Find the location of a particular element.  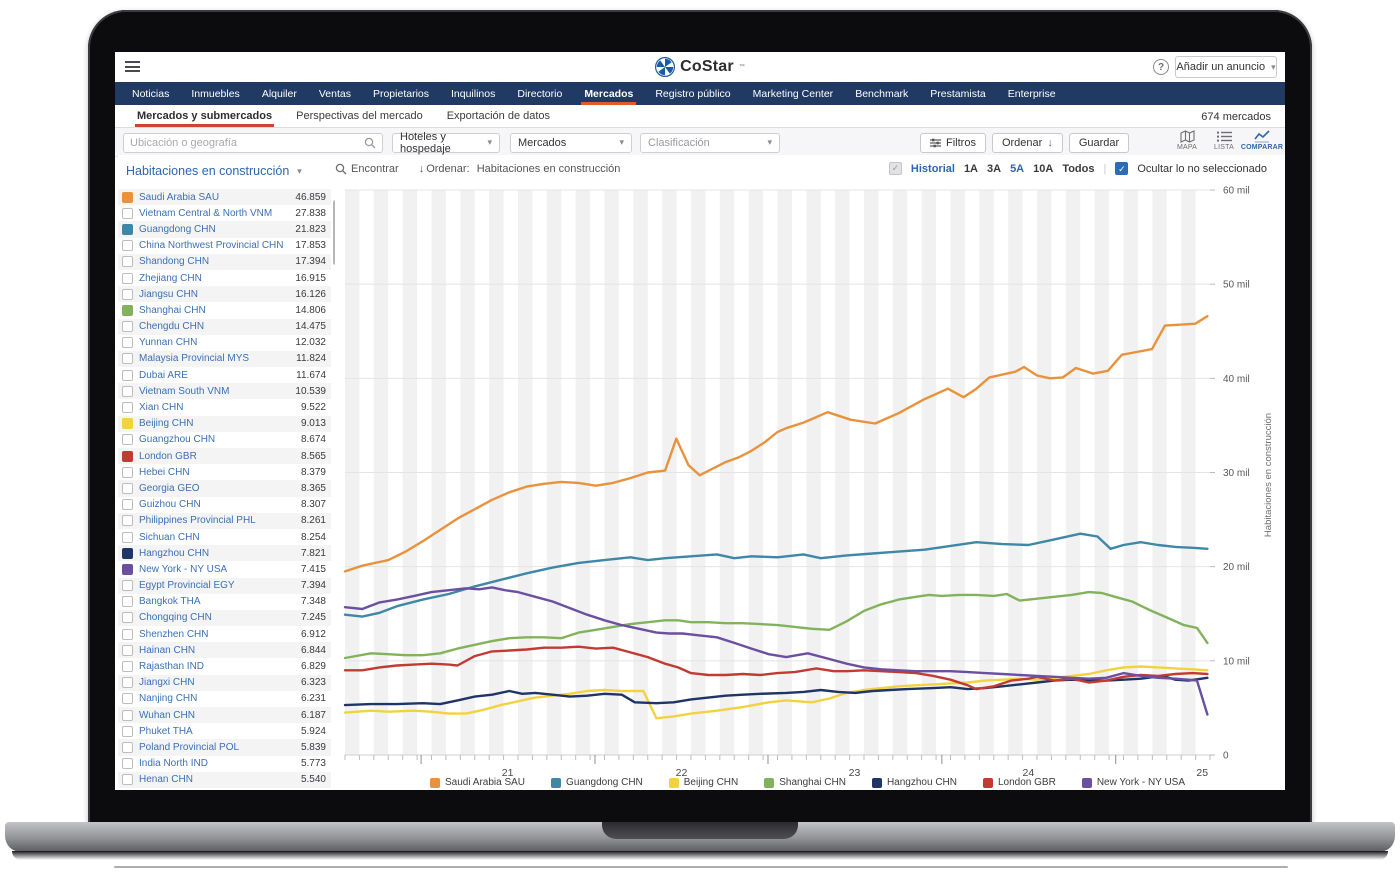

market-link: New York - NY USA is located at coordinates (183, 569).